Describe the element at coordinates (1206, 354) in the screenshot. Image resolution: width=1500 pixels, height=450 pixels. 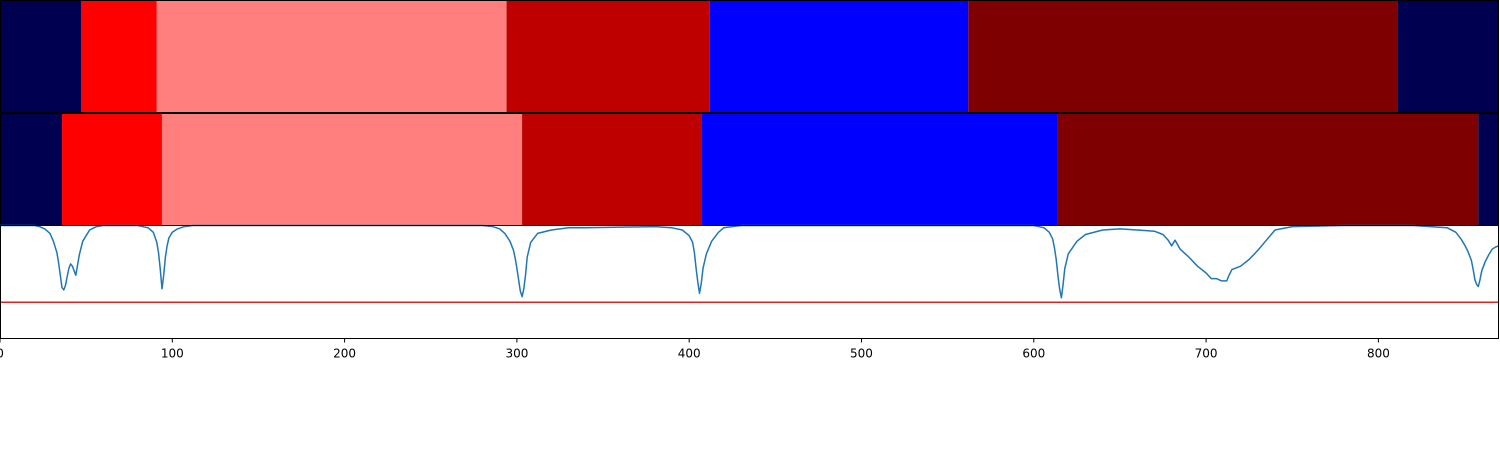
I see `x-tick-label-7: 700` at that location.